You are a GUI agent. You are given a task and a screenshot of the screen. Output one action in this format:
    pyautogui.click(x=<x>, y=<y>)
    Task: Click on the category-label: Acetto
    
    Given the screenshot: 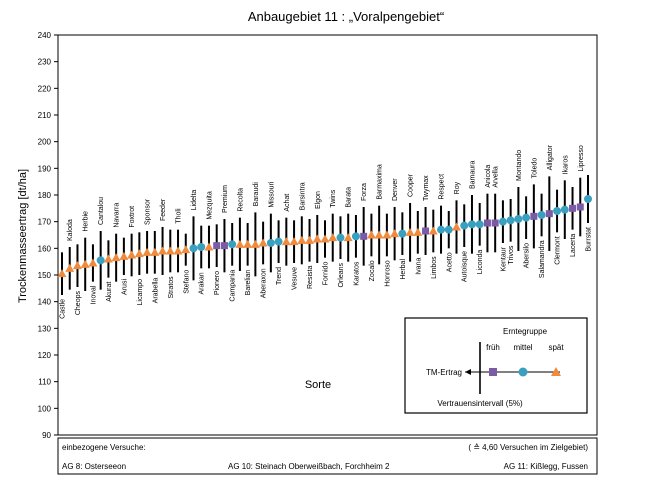 What is the action you would take?
    pyautogui.click(x=449, y=262)
    